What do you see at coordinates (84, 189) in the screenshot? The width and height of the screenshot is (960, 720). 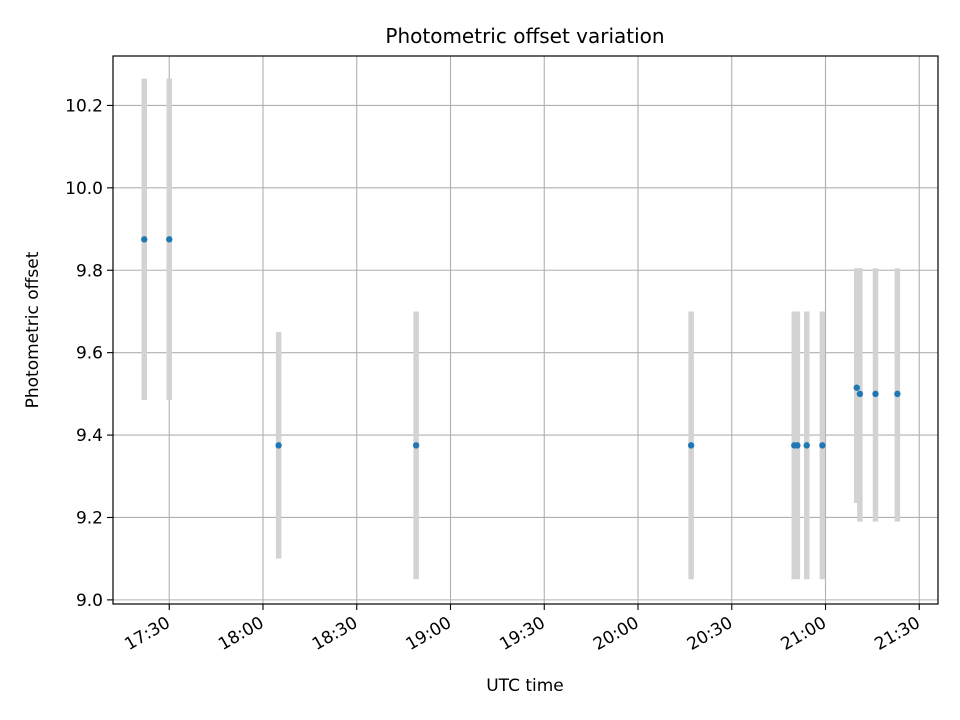 I see `y-tick-label: 10.0` at bounding box center [84, 189].